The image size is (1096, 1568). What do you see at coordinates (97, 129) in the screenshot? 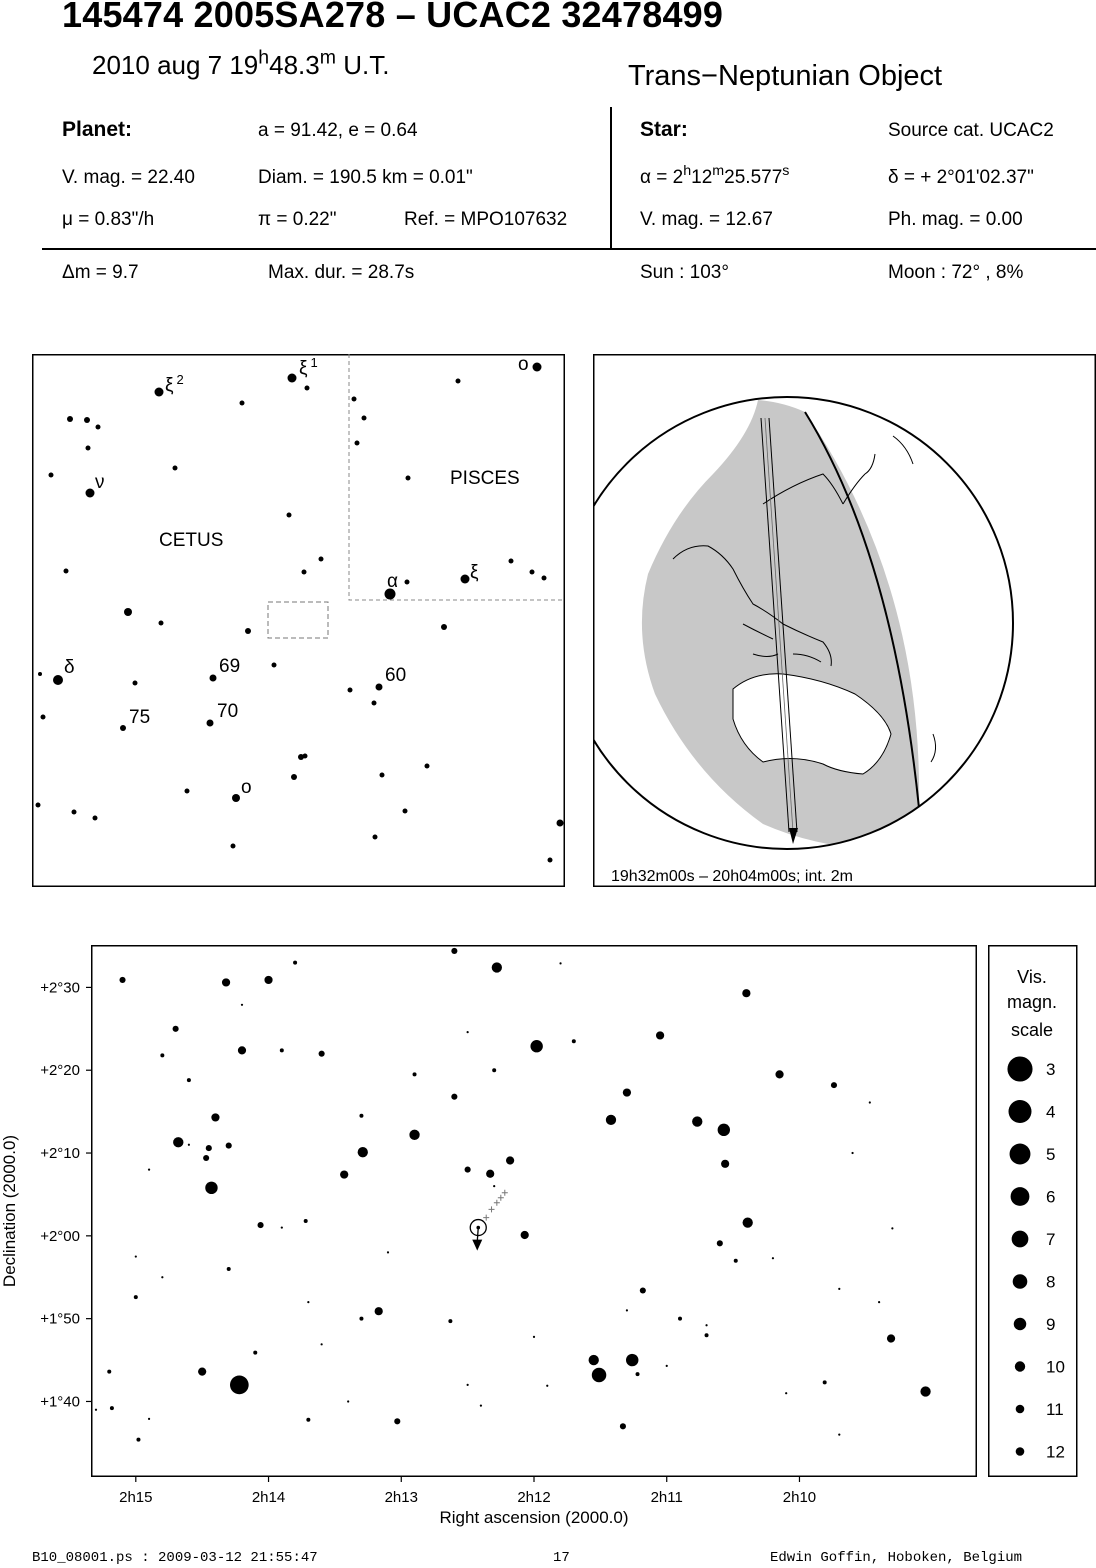
I see `planet-heading: Planet:` at bounding box center [97, 129].